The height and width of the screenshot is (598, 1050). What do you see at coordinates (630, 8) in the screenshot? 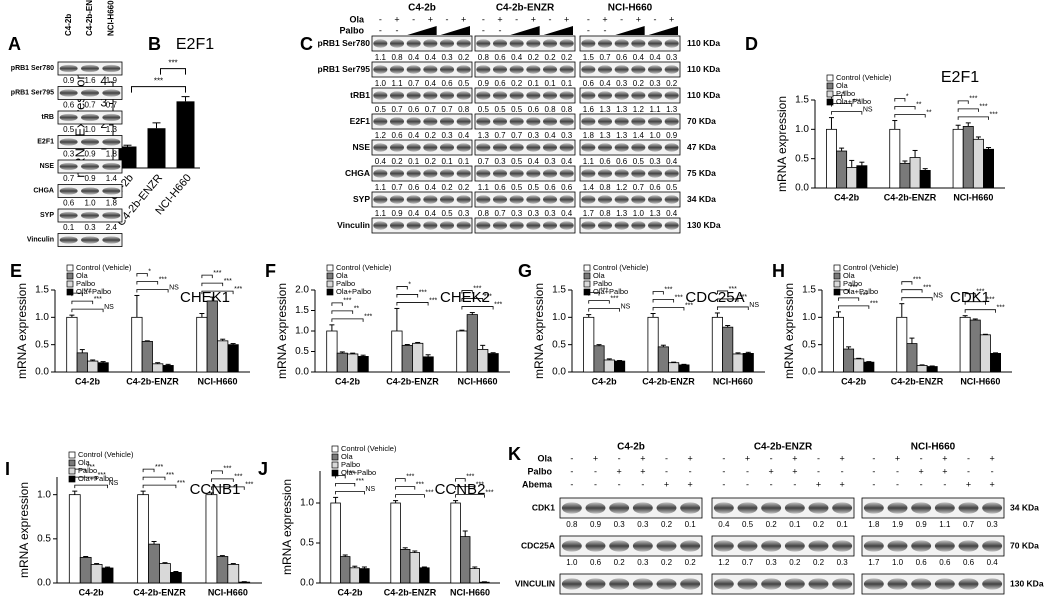
I see `group-label: NCI-H660` at bounding box center [630, 8].